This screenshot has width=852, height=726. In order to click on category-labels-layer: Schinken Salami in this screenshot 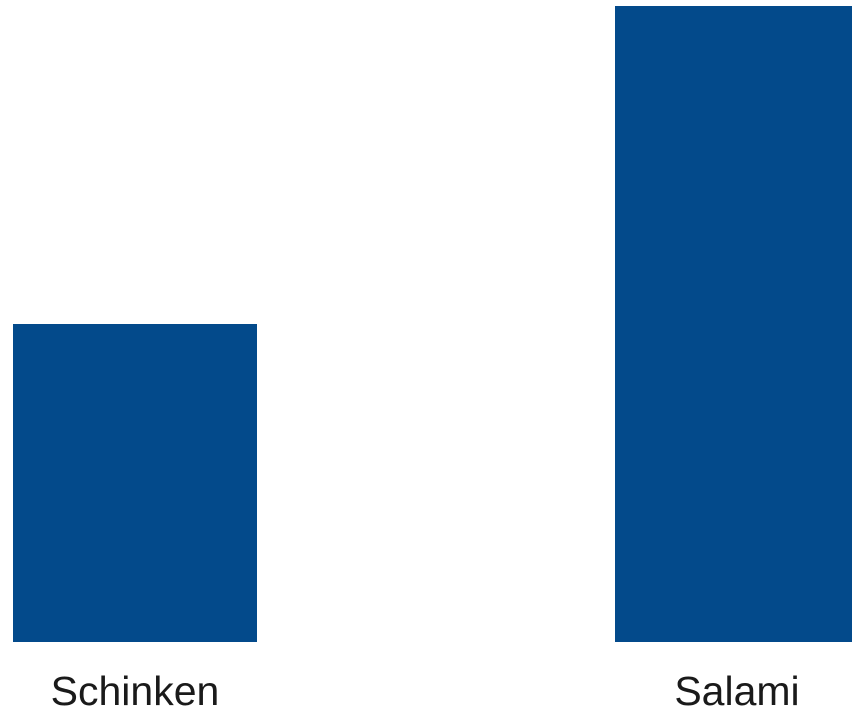, I will do `click(425, 691)`.